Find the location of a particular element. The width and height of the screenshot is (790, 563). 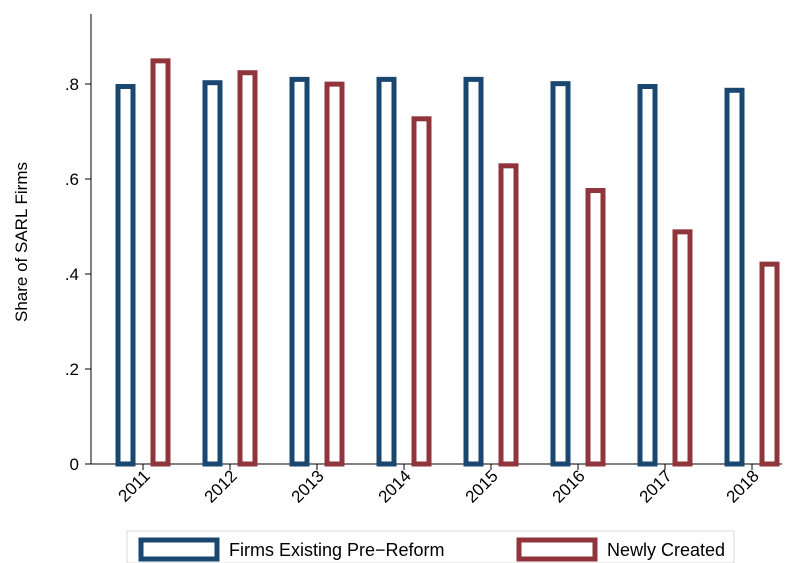

x-tick-label-2014: 2014 is located at coordinates (395, 486).